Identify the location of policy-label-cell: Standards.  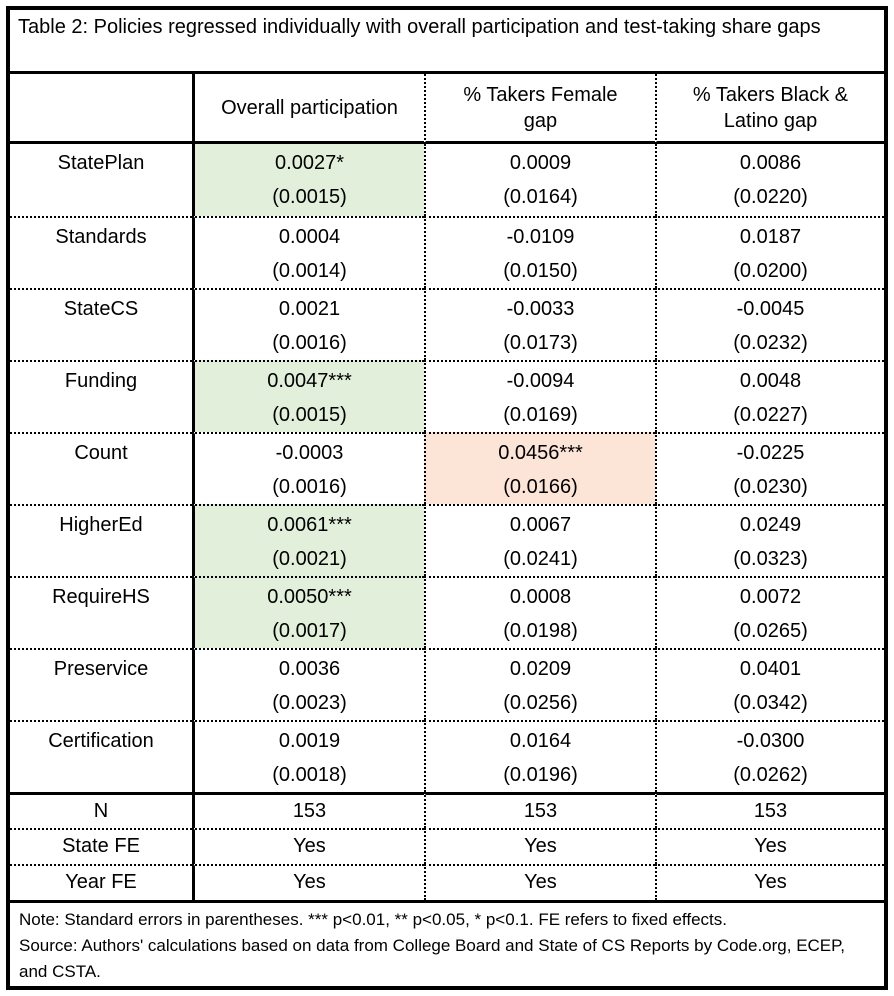
(101, 252).